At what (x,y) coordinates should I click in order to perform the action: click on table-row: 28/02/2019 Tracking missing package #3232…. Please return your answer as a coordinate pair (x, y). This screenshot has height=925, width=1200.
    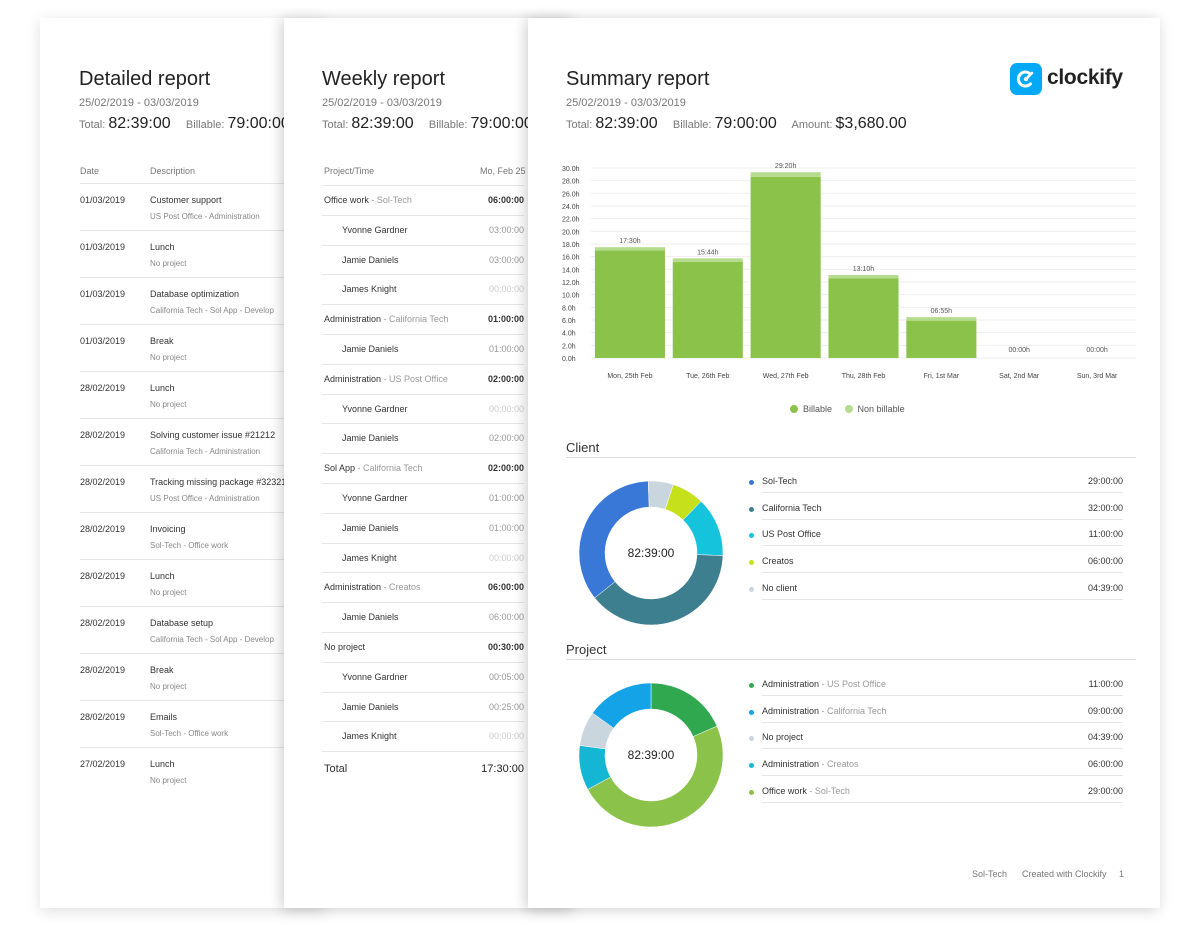
    Looking at the image, I should click on (202, 488).